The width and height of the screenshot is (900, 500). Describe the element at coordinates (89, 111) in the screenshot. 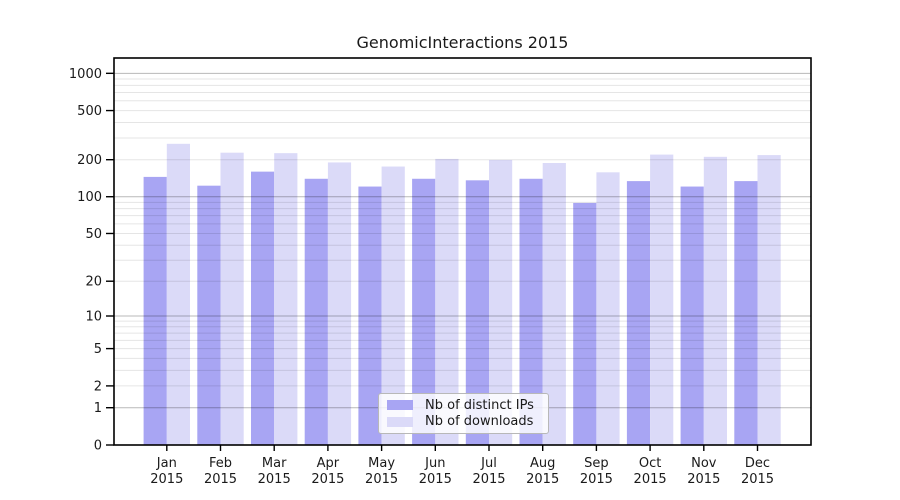

I see `y-tick-label: 500` at that location.